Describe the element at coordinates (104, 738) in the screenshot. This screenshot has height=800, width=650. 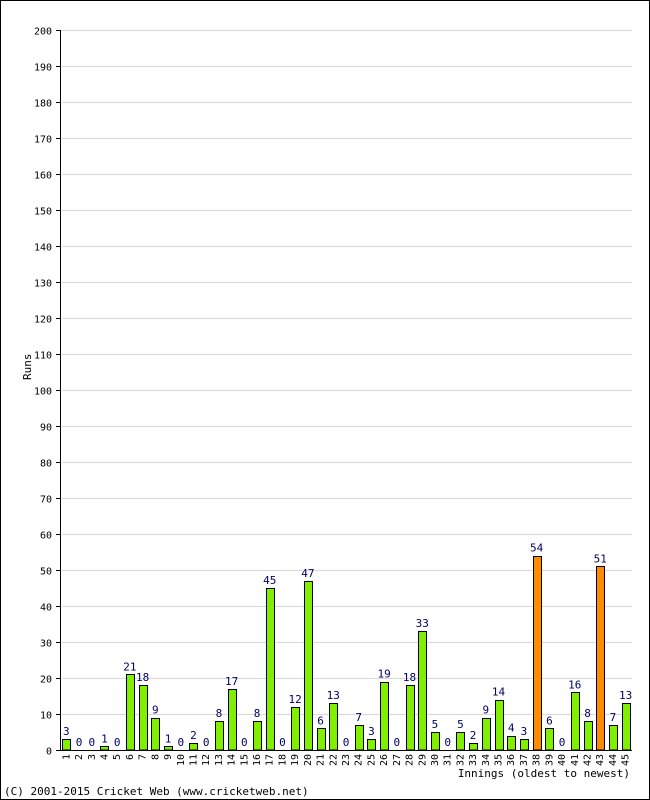
I see `data-label-innings-4: 1` at that location.